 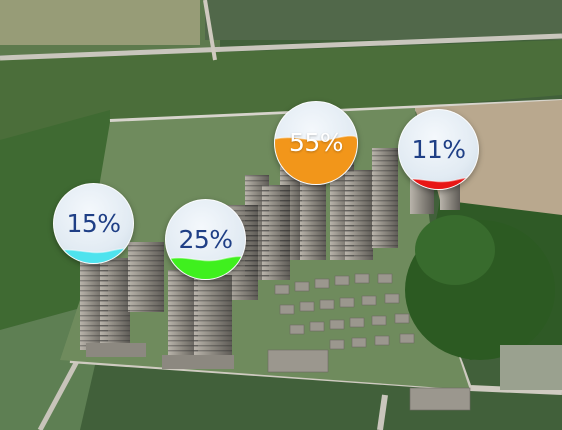 I want to click on percent-label-1: 15%, so click(x=93, y=223).